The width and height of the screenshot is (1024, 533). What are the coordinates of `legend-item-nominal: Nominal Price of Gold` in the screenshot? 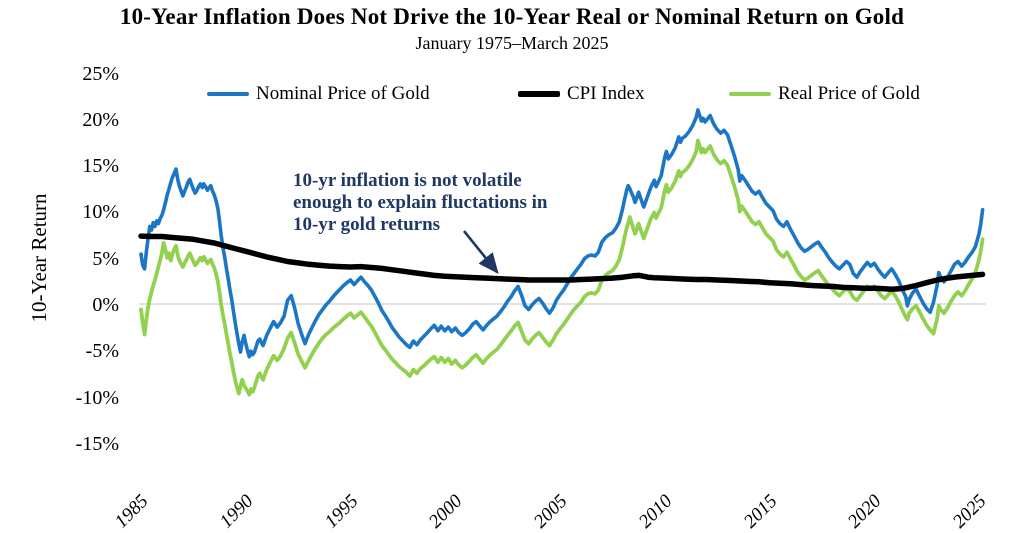 It's located at (318, 94).